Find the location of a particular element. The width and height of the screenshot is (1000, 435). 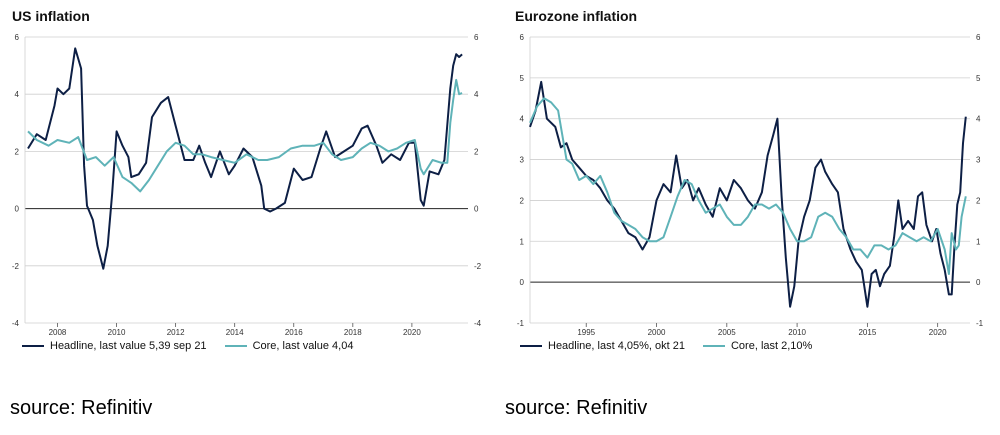

x-tick-label: 2014 is located at coordinates (235, 332).